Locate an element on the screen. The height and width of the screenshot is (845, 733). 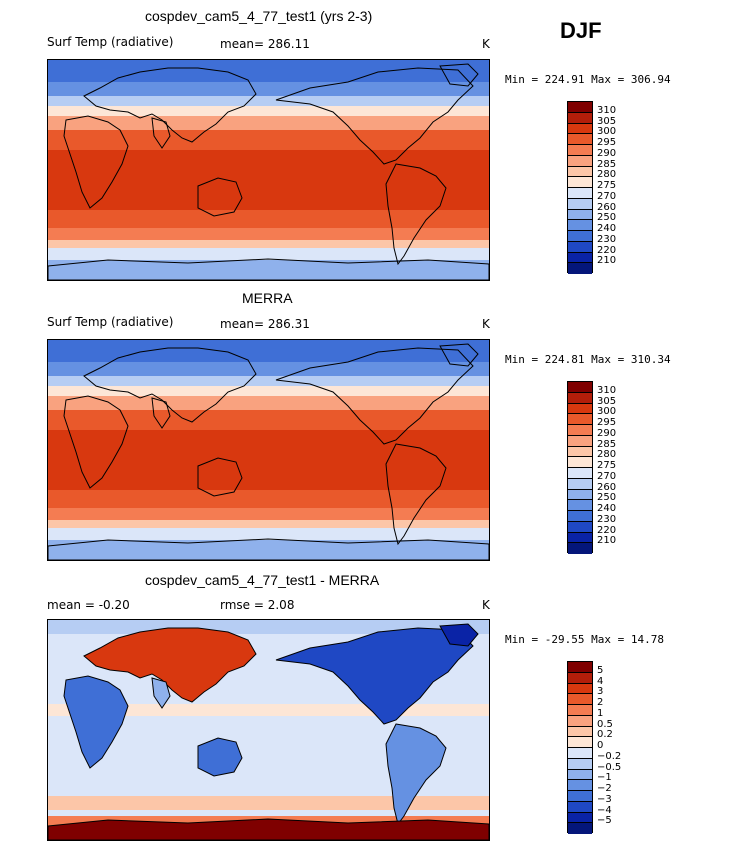
coastline-eurasia is located at coordinates (170, 105).